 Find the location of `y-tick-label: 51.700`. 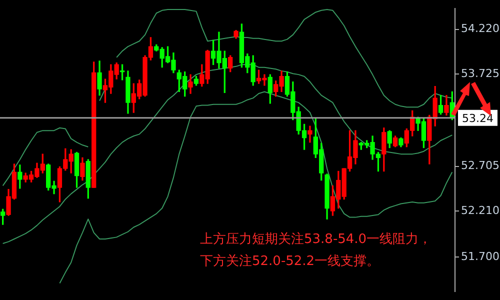

y-tick-label: 51.700 is located at coordinates (480, 256).